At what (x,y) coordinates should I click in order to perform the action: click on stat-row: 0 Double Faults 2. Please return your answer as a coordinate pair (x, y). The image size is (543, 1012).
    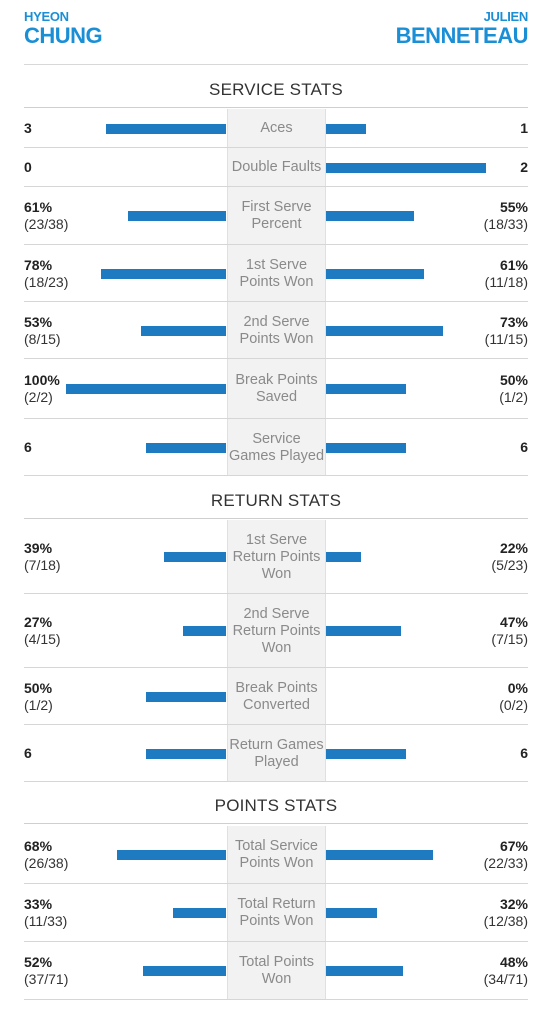
    Looking at the image, I should click on (276, 167).